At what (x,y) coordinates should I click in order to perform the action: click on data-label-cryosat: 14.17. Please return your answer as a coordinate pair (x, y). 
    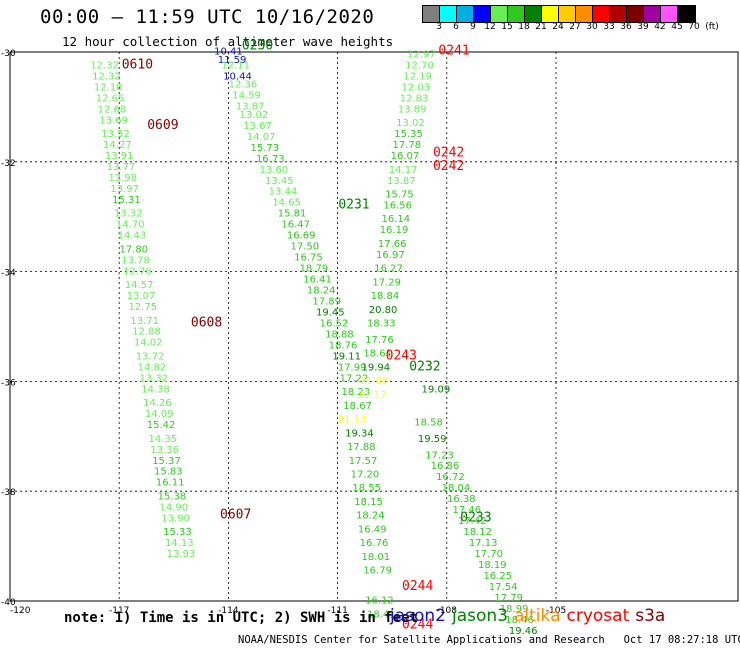
    Looking at the image, I should click on (403, 170).